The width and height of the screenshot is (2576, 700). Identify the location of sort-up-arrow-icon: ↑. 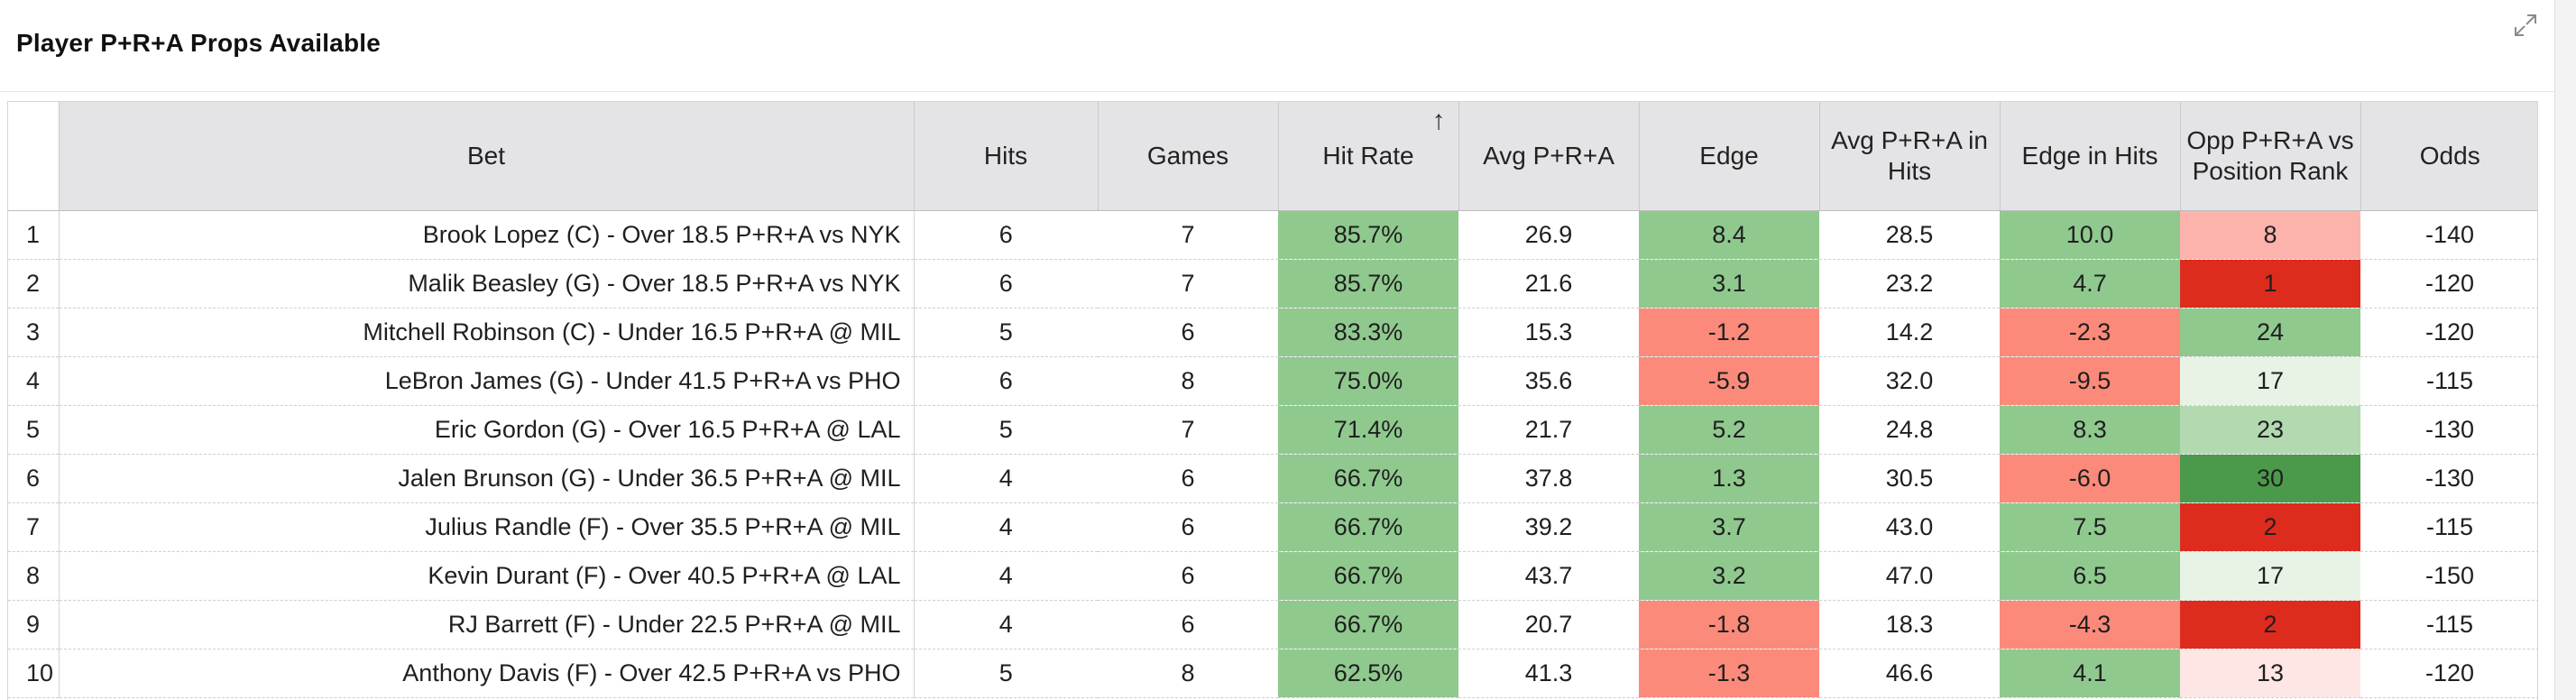
(1438, 120).